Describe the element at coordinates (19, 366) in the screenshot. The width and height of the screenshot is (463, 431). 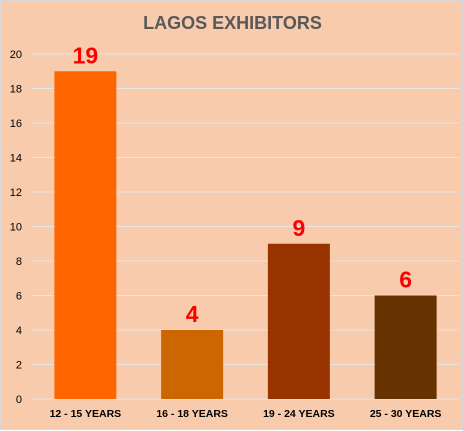
I see `y-tick-label: 2` at that location.